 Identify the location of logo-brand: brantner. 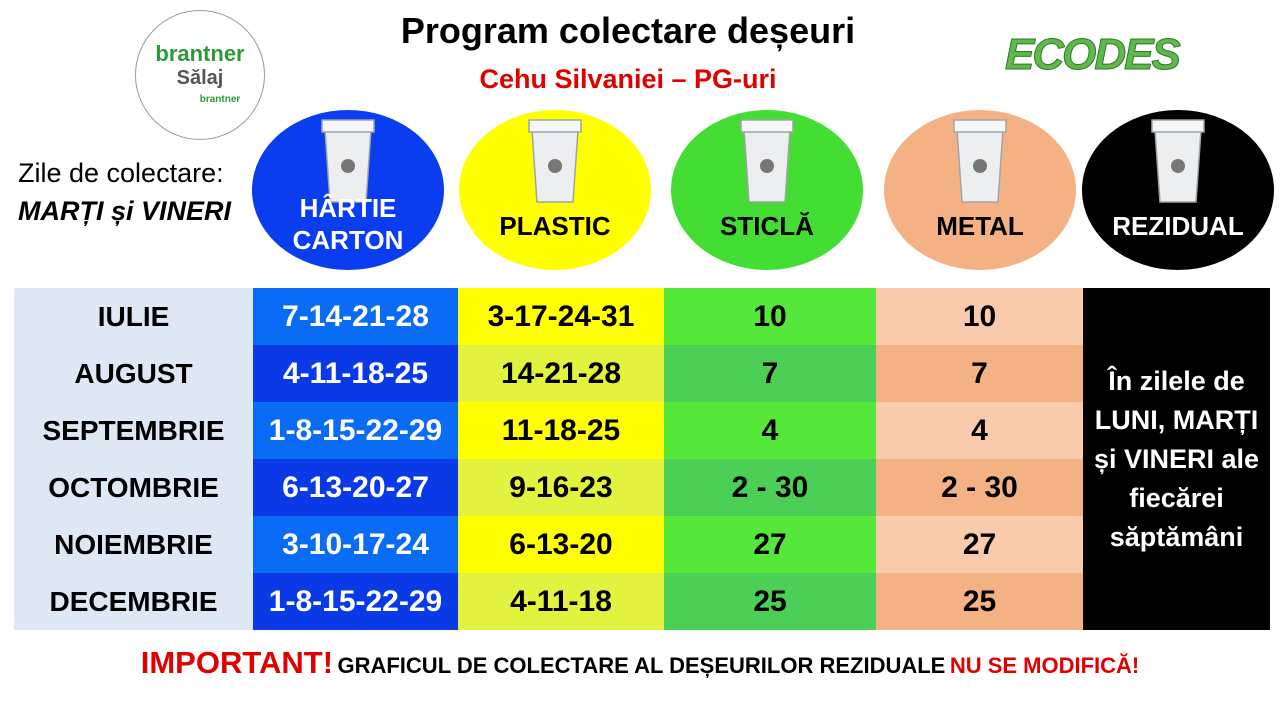
(200, 53).